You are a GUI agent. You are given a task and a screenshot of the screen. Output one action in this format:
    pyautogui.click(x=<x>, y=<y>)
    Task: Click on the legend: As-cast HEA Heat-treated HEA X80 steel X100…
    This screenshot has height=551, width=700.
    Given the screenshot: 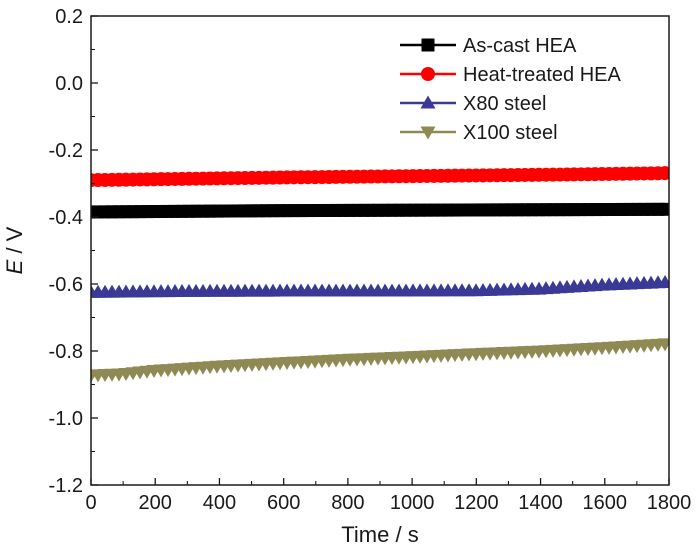 What is the action you would take?
    pyautogui.click(x=511, y=89)
    